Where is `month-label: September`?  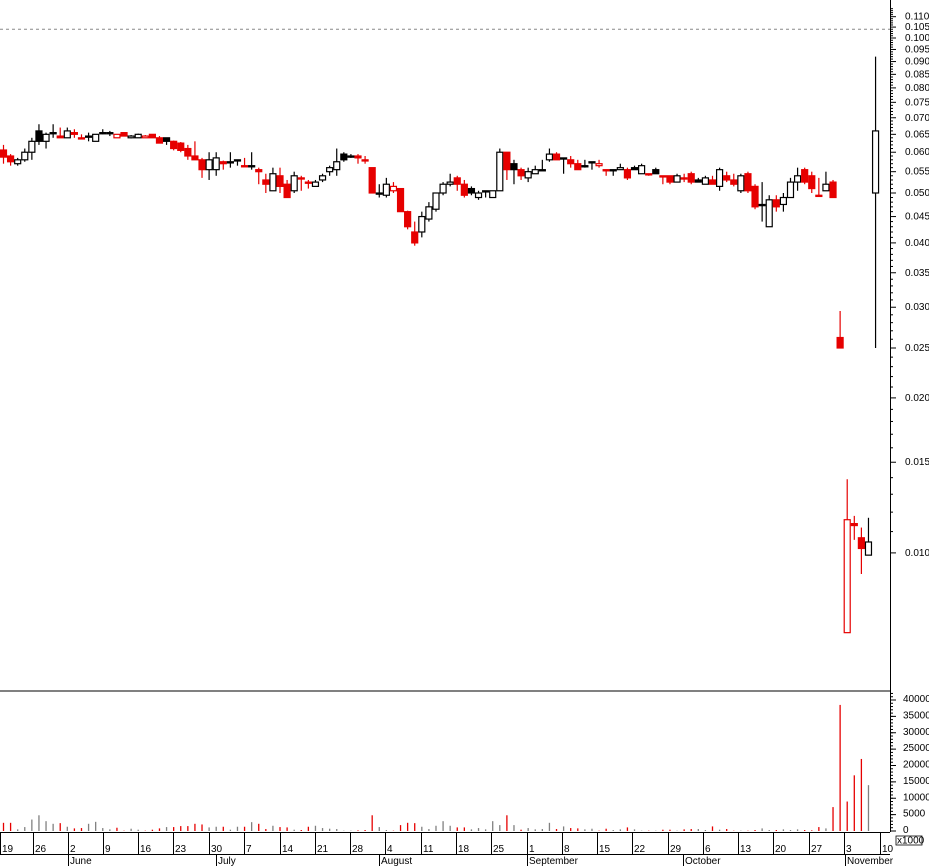
month-label: September is located at coordinates (554, 861).